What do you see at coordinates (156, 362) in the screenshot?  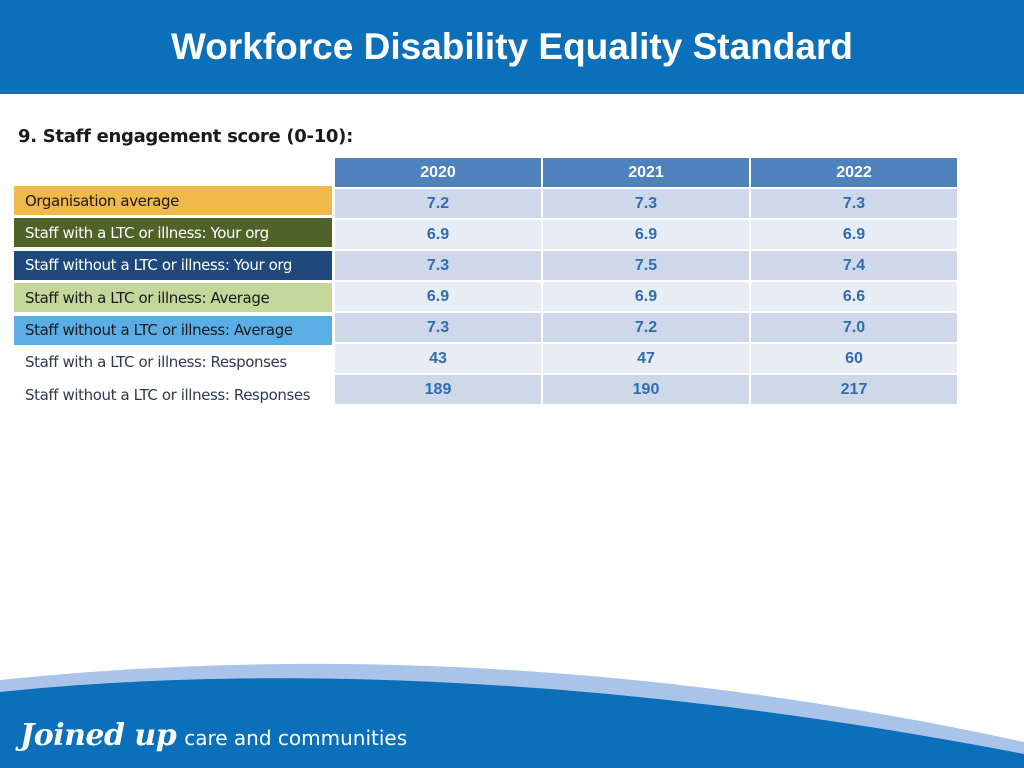 I see `legend-item-label: Staff with a LTC or illness: Responses` at bounding box center [156, 362].